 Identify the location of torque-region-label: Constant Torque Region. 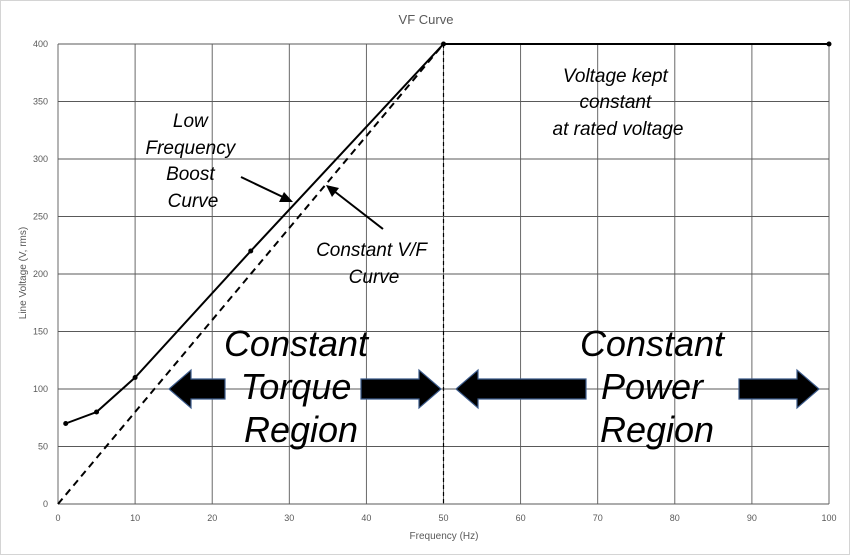
(301, 386).